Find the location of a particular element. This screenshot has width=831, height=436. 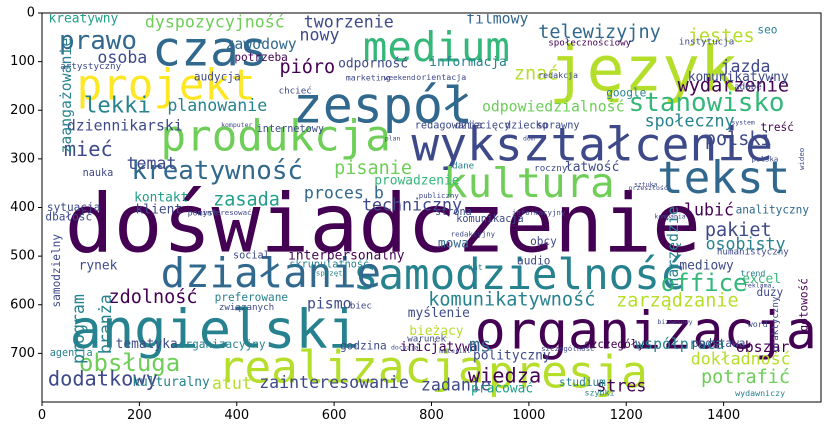

word-45: pisanie is located at coordinates (373, 168).